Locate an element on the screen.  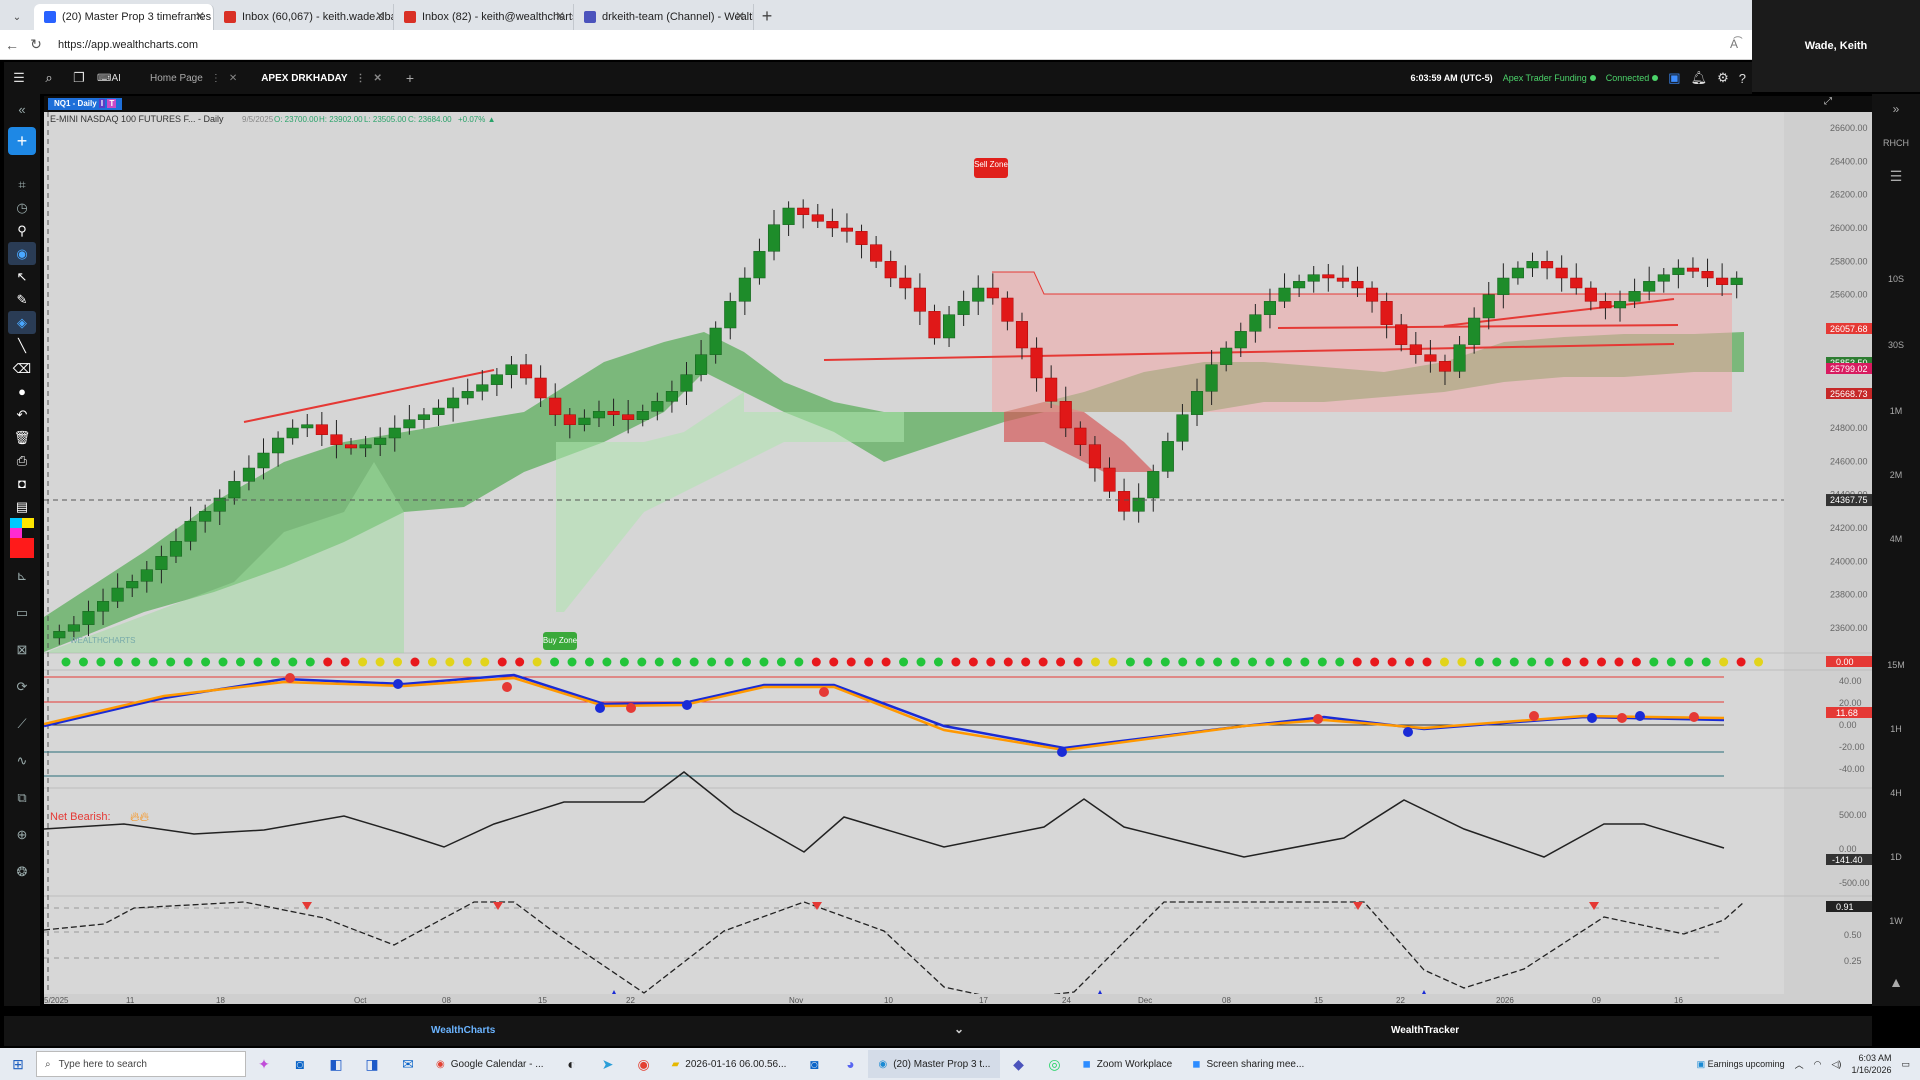
refresh-icon: ⟳ is located at coordinates (22, 686).